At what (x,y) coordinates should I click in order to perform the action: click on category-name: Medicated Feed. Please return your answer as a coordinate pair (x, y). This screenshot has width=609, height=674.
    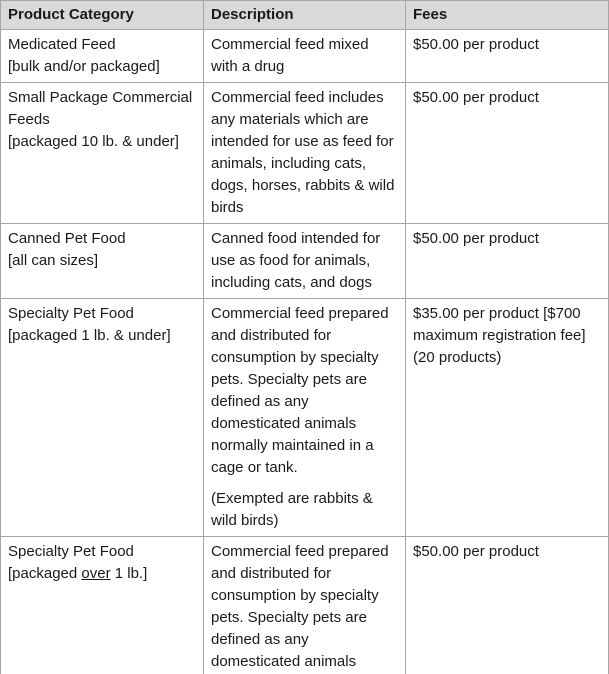
    Looking at the image, I should click on (62, 44).